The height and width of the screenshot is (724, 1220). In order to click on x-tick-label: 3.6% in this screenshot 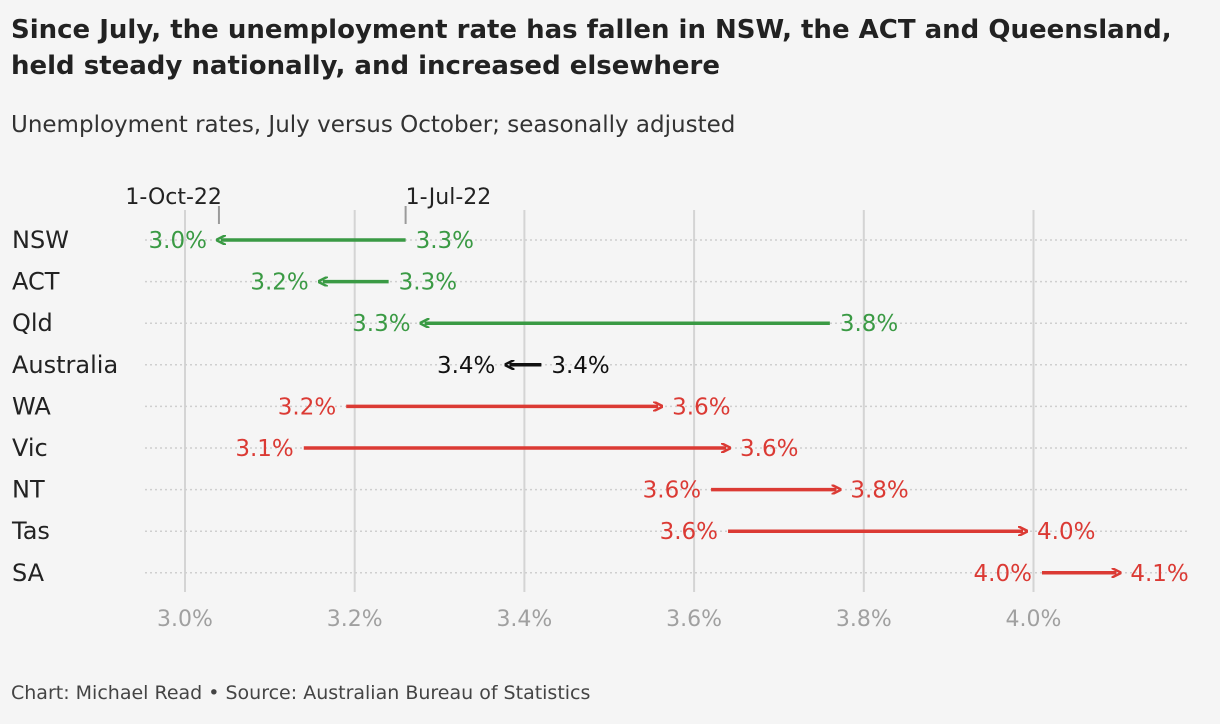, I will do `click(694, 619)`.